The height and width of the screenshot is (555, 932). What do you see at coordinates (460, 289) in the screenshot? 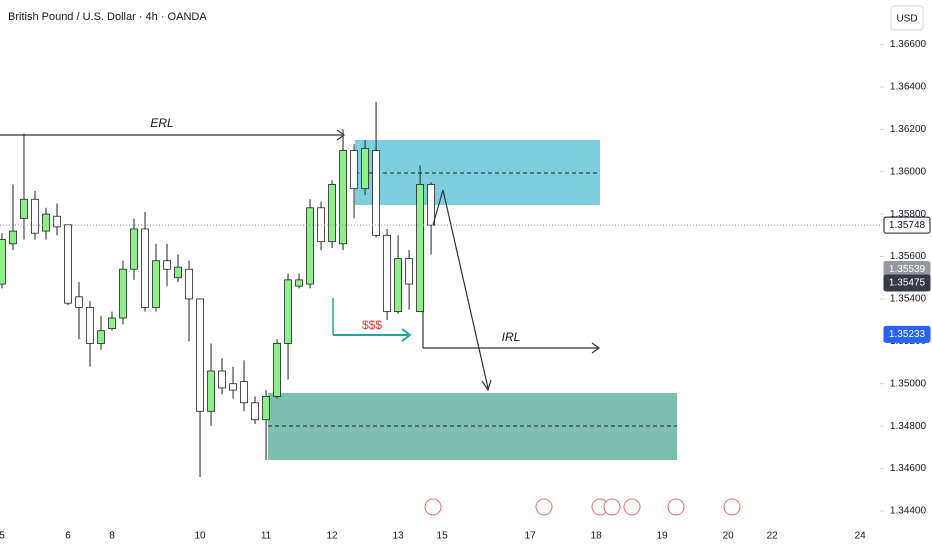
I see `projection-line` at bounding box center [460, 289].